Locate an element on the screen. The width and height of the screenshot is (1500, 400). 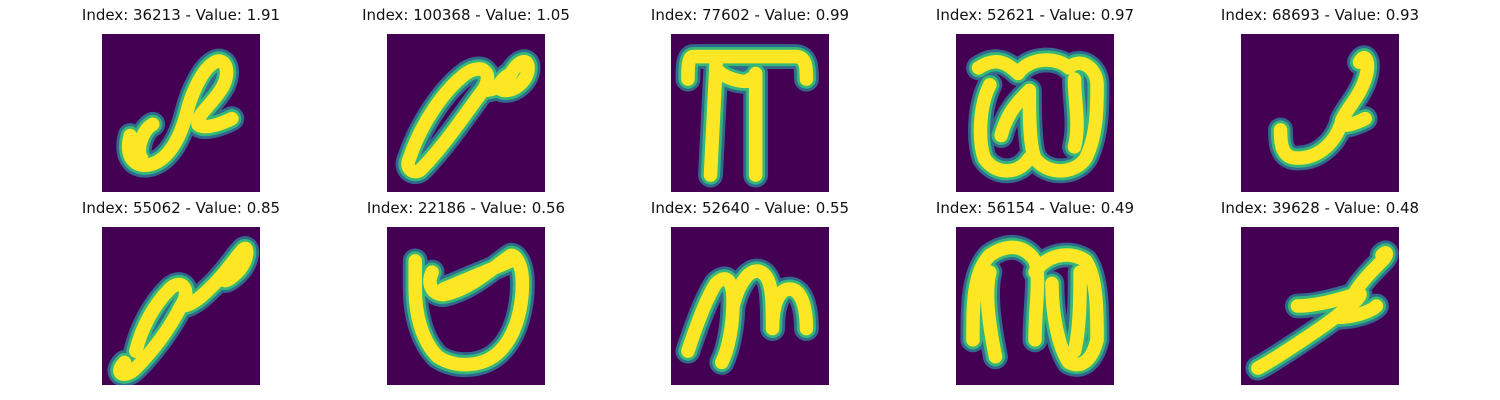
digit-panel: Index: 52621 - Value: 0.97 is located at coordinates (1035, 99).